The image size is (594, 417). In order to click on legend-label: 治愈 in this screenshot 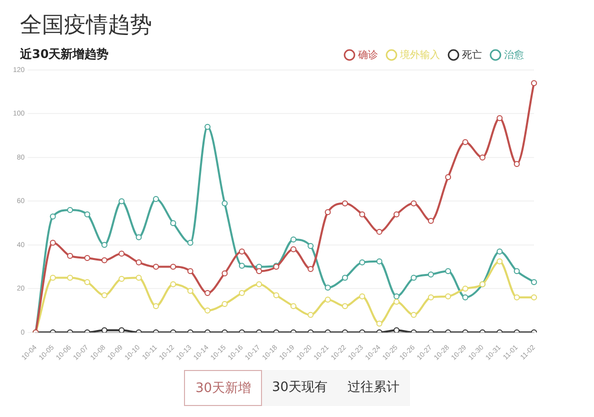, I will do `click(514, 54)`.